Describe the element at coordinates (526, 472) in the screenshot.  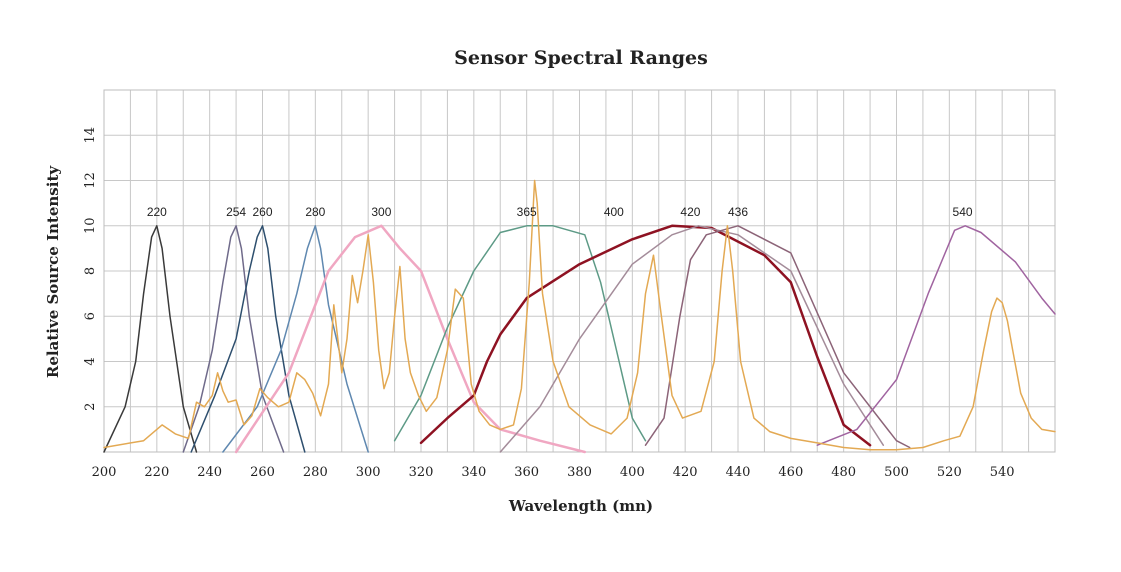
I see `x-tick-label: 360` at that location.